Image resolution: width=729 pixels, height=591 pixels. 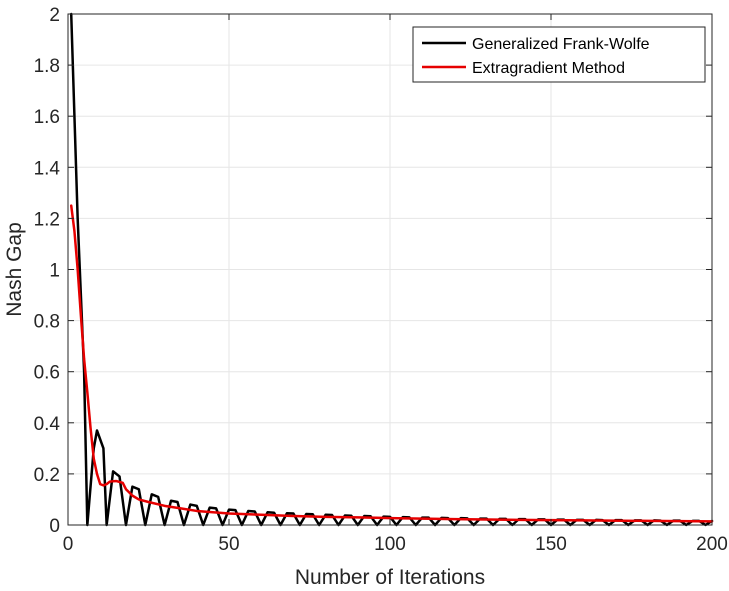 I want to click on legend-label-extragradient: Extragradient Method, so click(x=548, y=68).